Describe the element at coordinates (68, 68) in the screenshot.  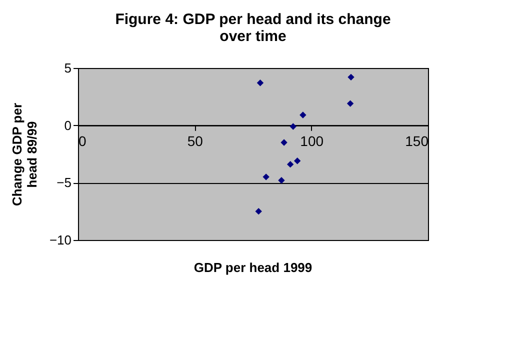
I see `y-tick-label: 5` at that location.